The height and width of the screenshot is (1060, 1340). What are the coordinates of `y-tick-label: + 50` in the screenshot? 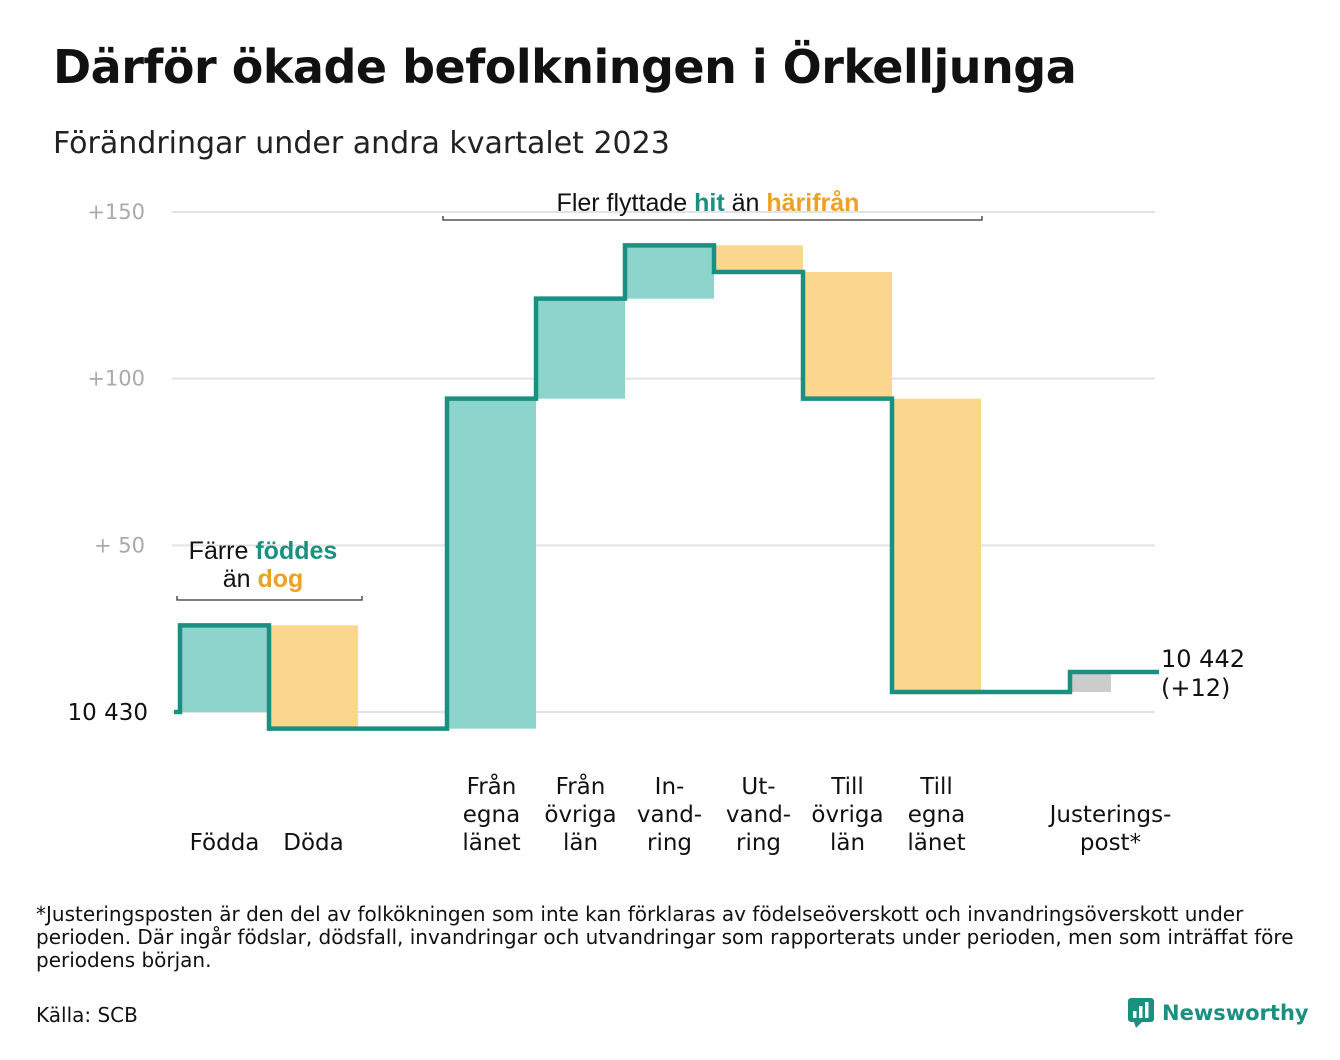 It's located at (119, 545).